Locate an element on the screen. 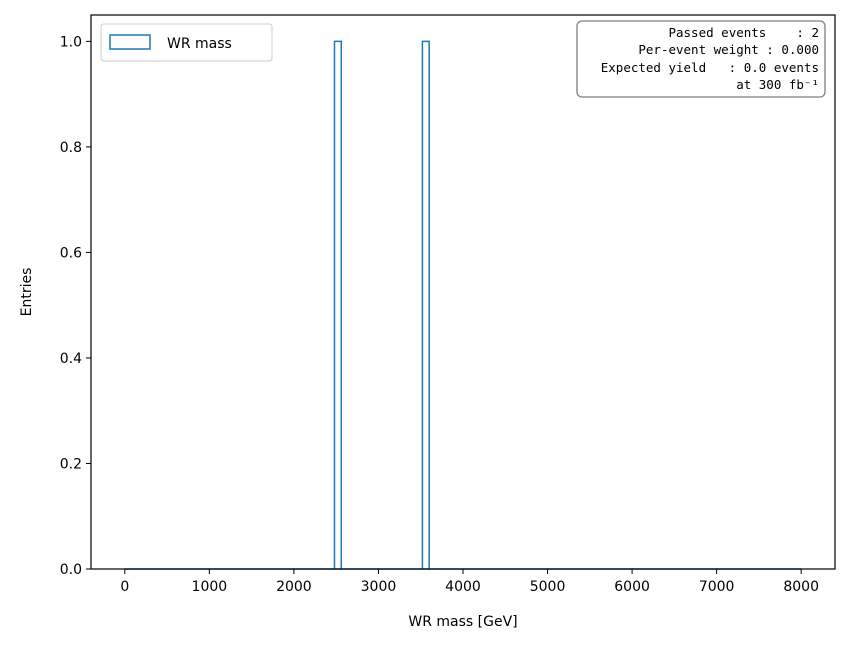  y-tick-label: 0.8 is located at coordinates (71, 148).